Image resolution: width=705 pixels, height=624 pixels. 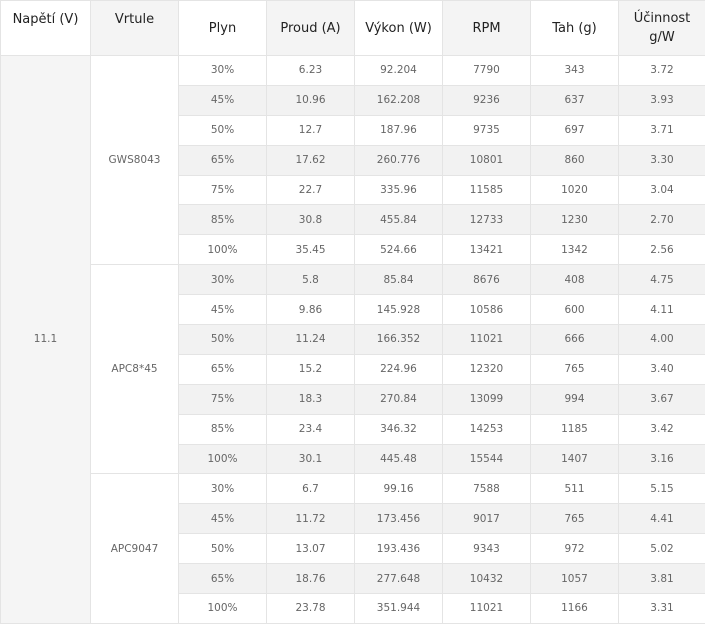 What do you see at coordinates (399, 280) in the screenshot?
I see `power-cell: 85.84` at bounding box center [399, 280].